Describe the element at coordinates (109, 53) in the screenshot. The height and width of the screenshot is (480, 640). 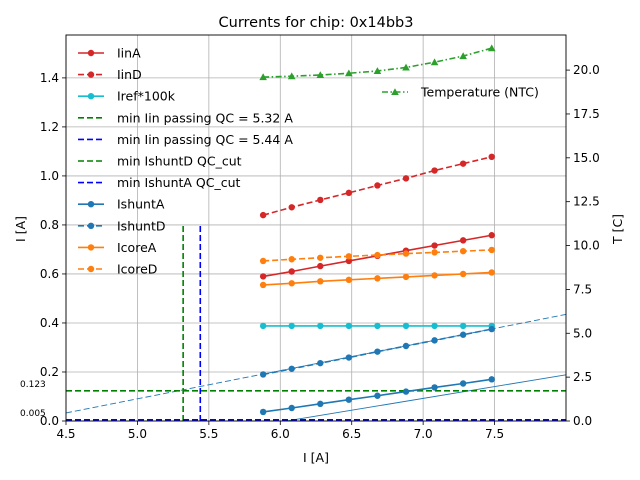
I see `legend-entry-iina: IinA` at that location.